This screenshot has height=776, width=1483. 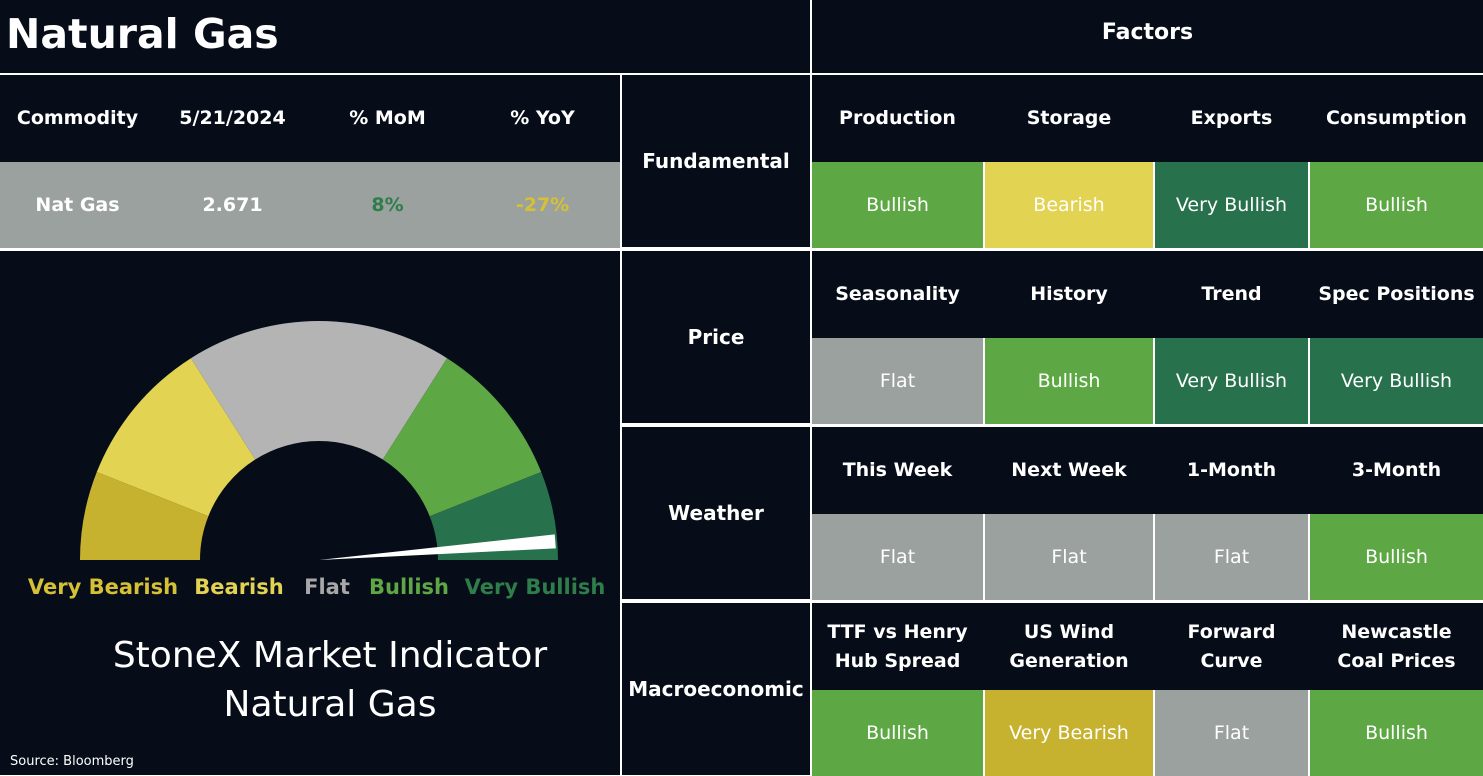 What do you see at coordinates (330, 704) in the screenshot?
I see `indicator-title-line-2: Natural Gas` at bounding box center [330, 704].